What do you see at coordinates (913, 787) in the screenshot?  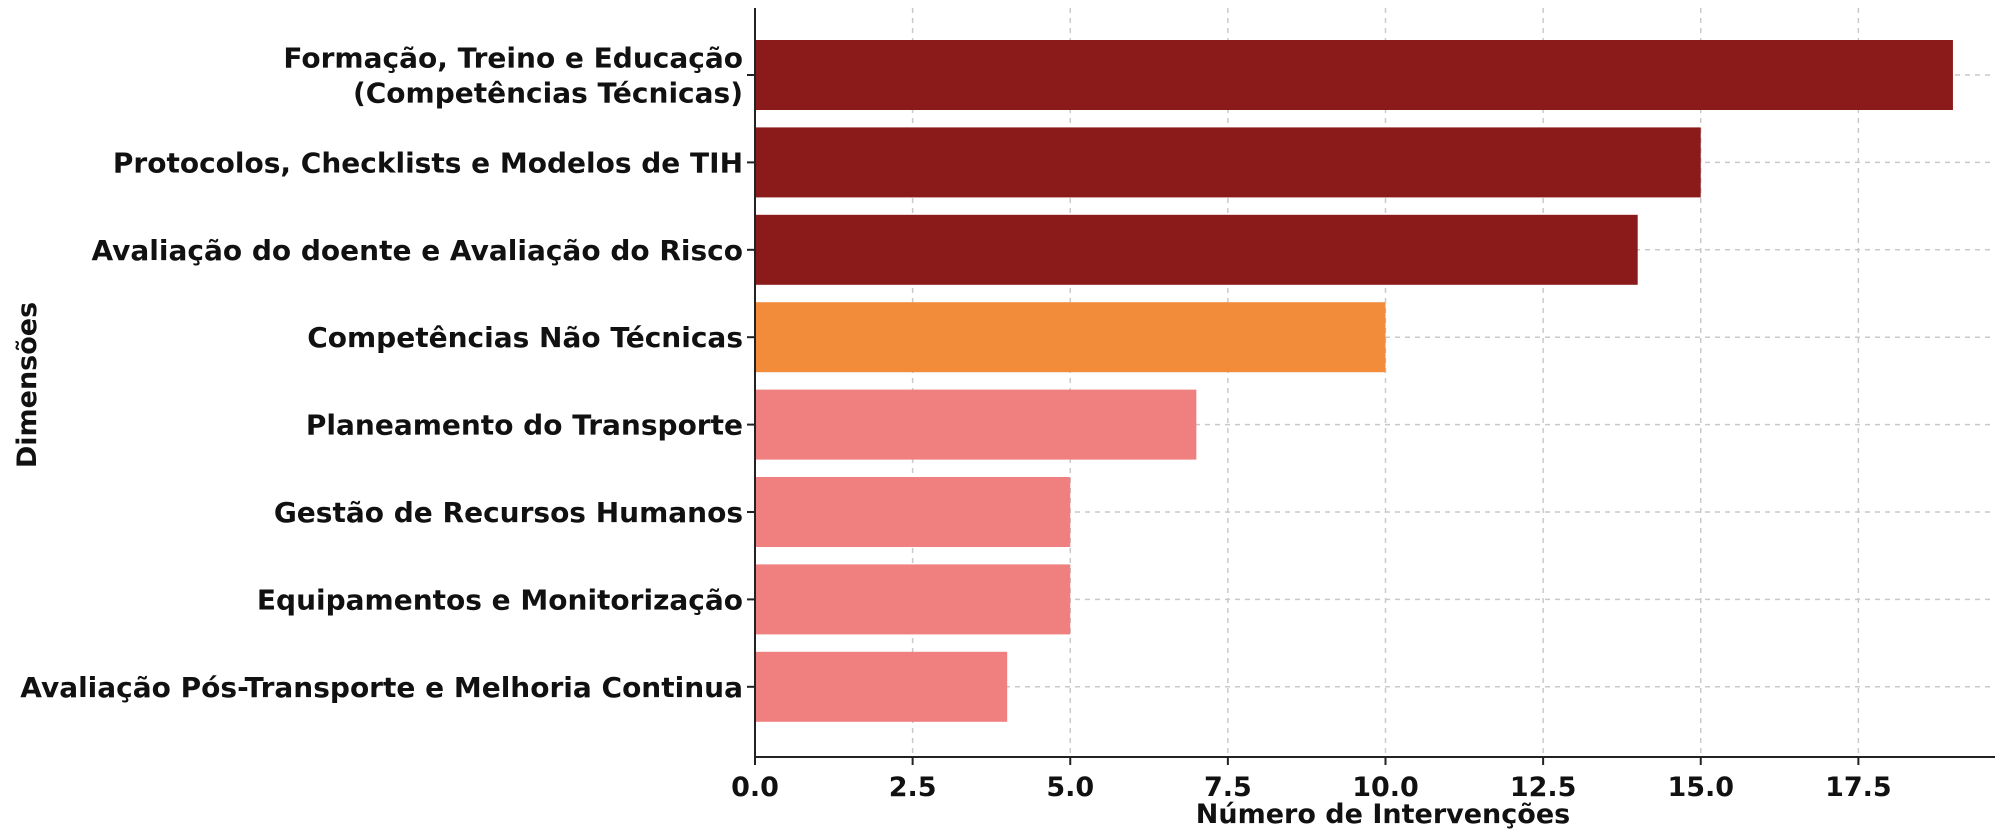 I see `x-tick-label: 2.5` at bounding box center [913, 787].